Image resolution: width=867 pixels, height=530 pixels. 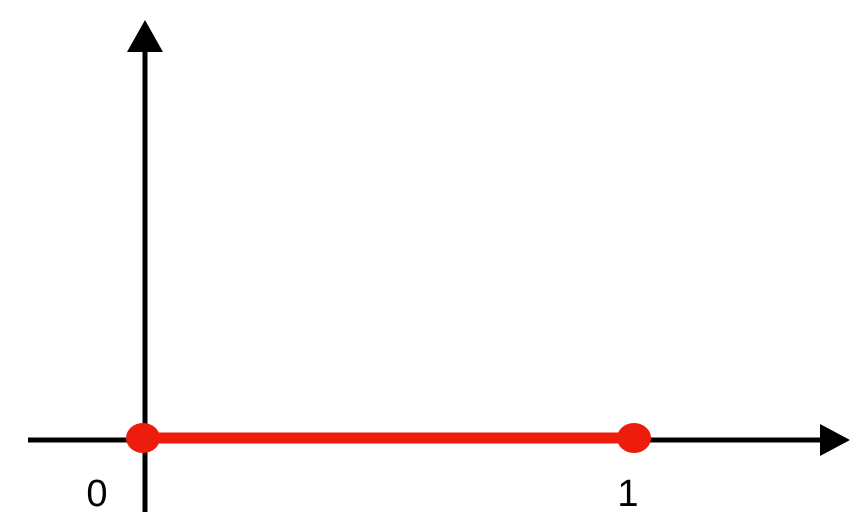 What do you see at coordinates (96, 494) in the screenshot?
I see `tick-label-zero: 0` at bounding box center [96, 494].